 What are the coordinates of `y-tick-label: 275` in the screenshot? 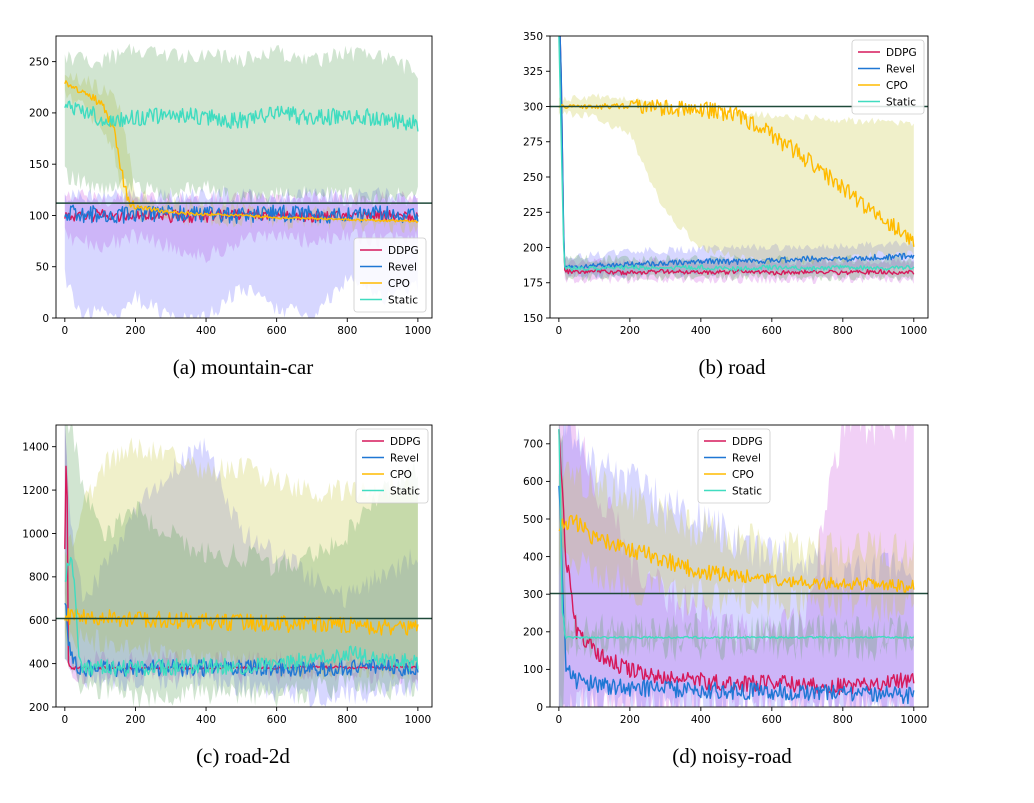 It's located at (533, 143).